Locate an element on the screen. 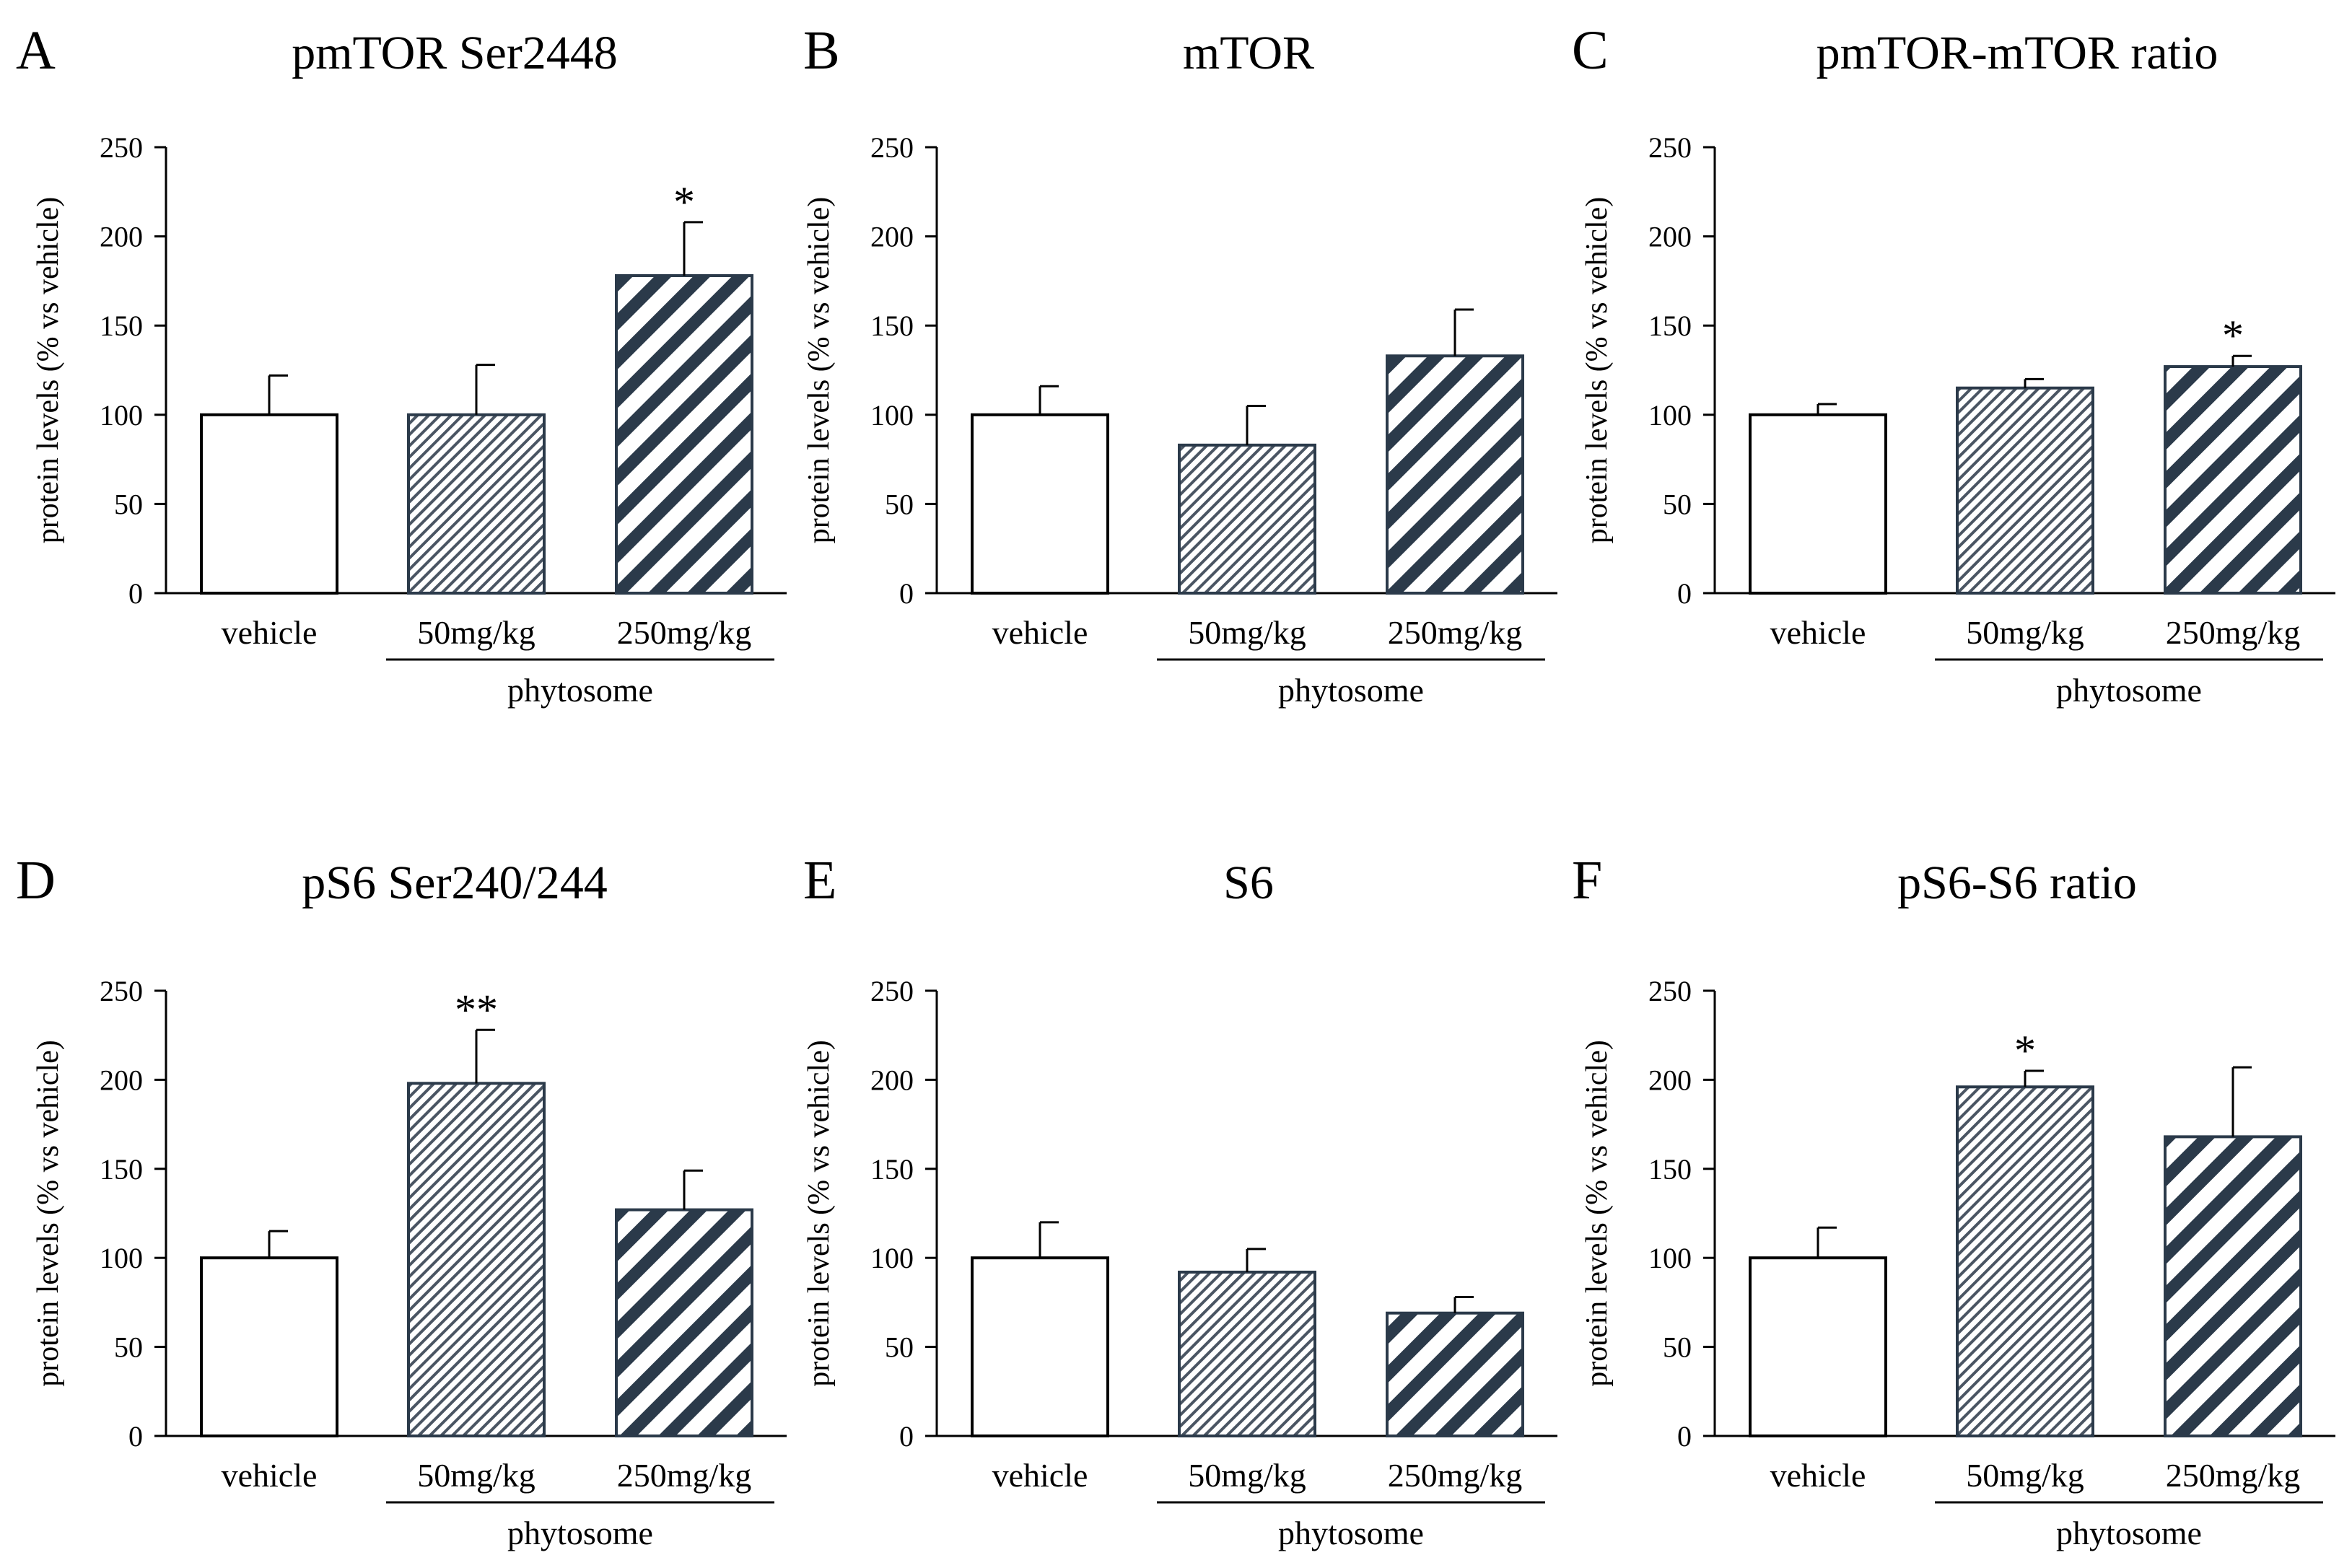 The width and height of the screenshot is (2352, 1568). panel-letter: B is located at coordinates (822, 50).